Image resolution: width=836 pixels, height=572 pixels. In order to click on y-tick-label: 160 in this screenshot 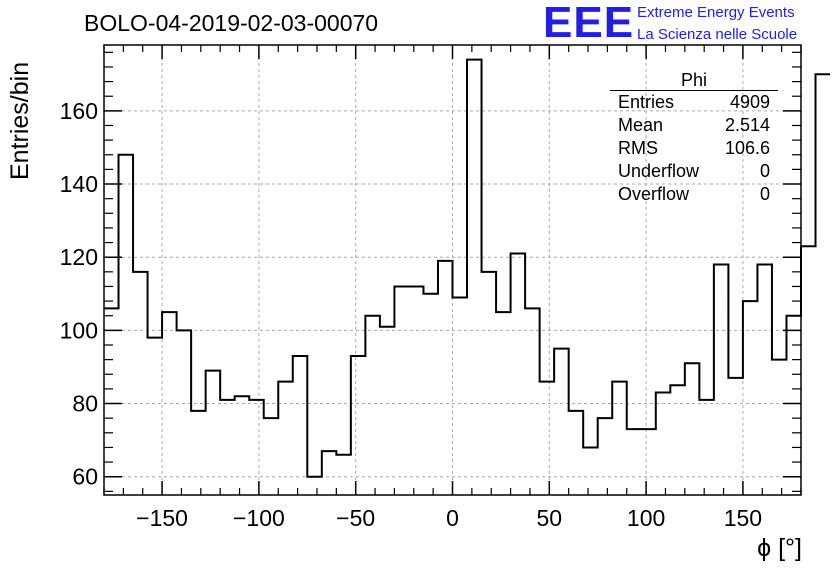, I will do `click(79, 111)`.